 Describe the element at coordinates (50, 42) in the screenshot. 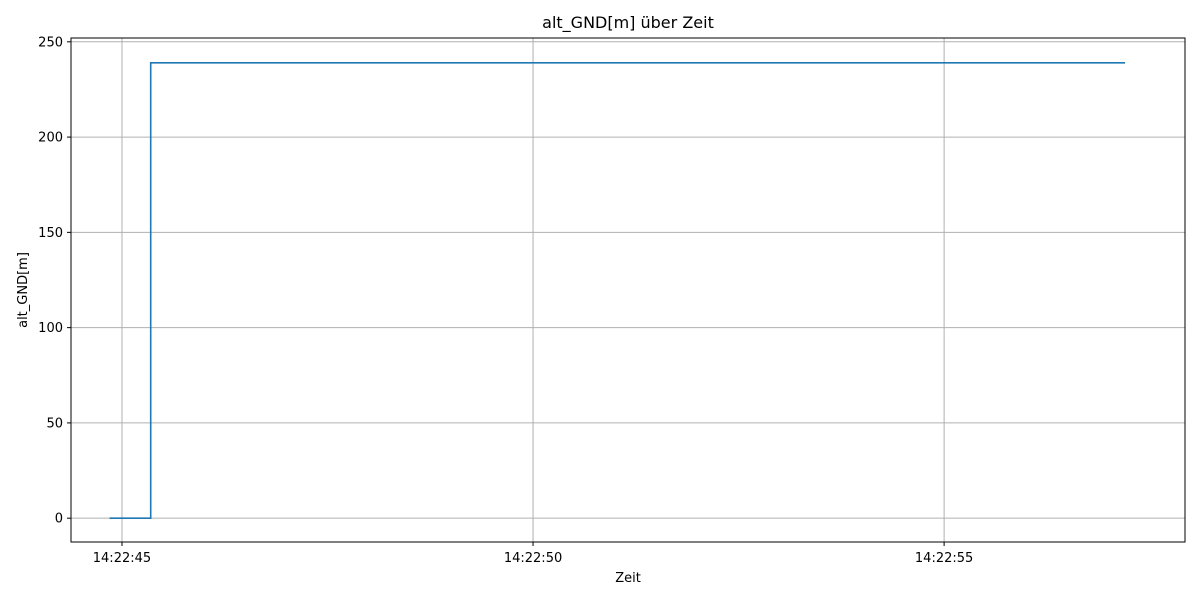

I see `y-tick-label: 250` at that location.